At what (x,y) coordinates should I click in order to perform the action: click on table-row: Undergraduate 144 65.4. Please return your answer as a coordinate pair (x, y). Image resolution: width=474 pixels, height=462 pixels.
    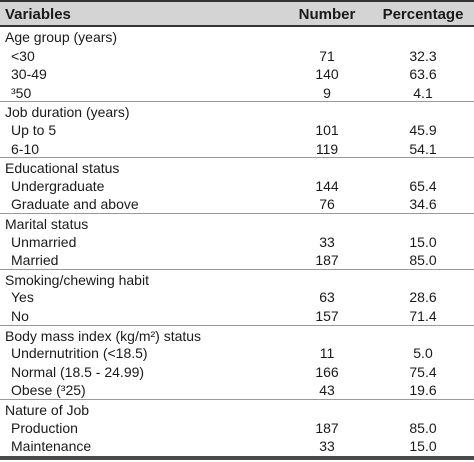
    Looking at the image, I should click on (237, 185).